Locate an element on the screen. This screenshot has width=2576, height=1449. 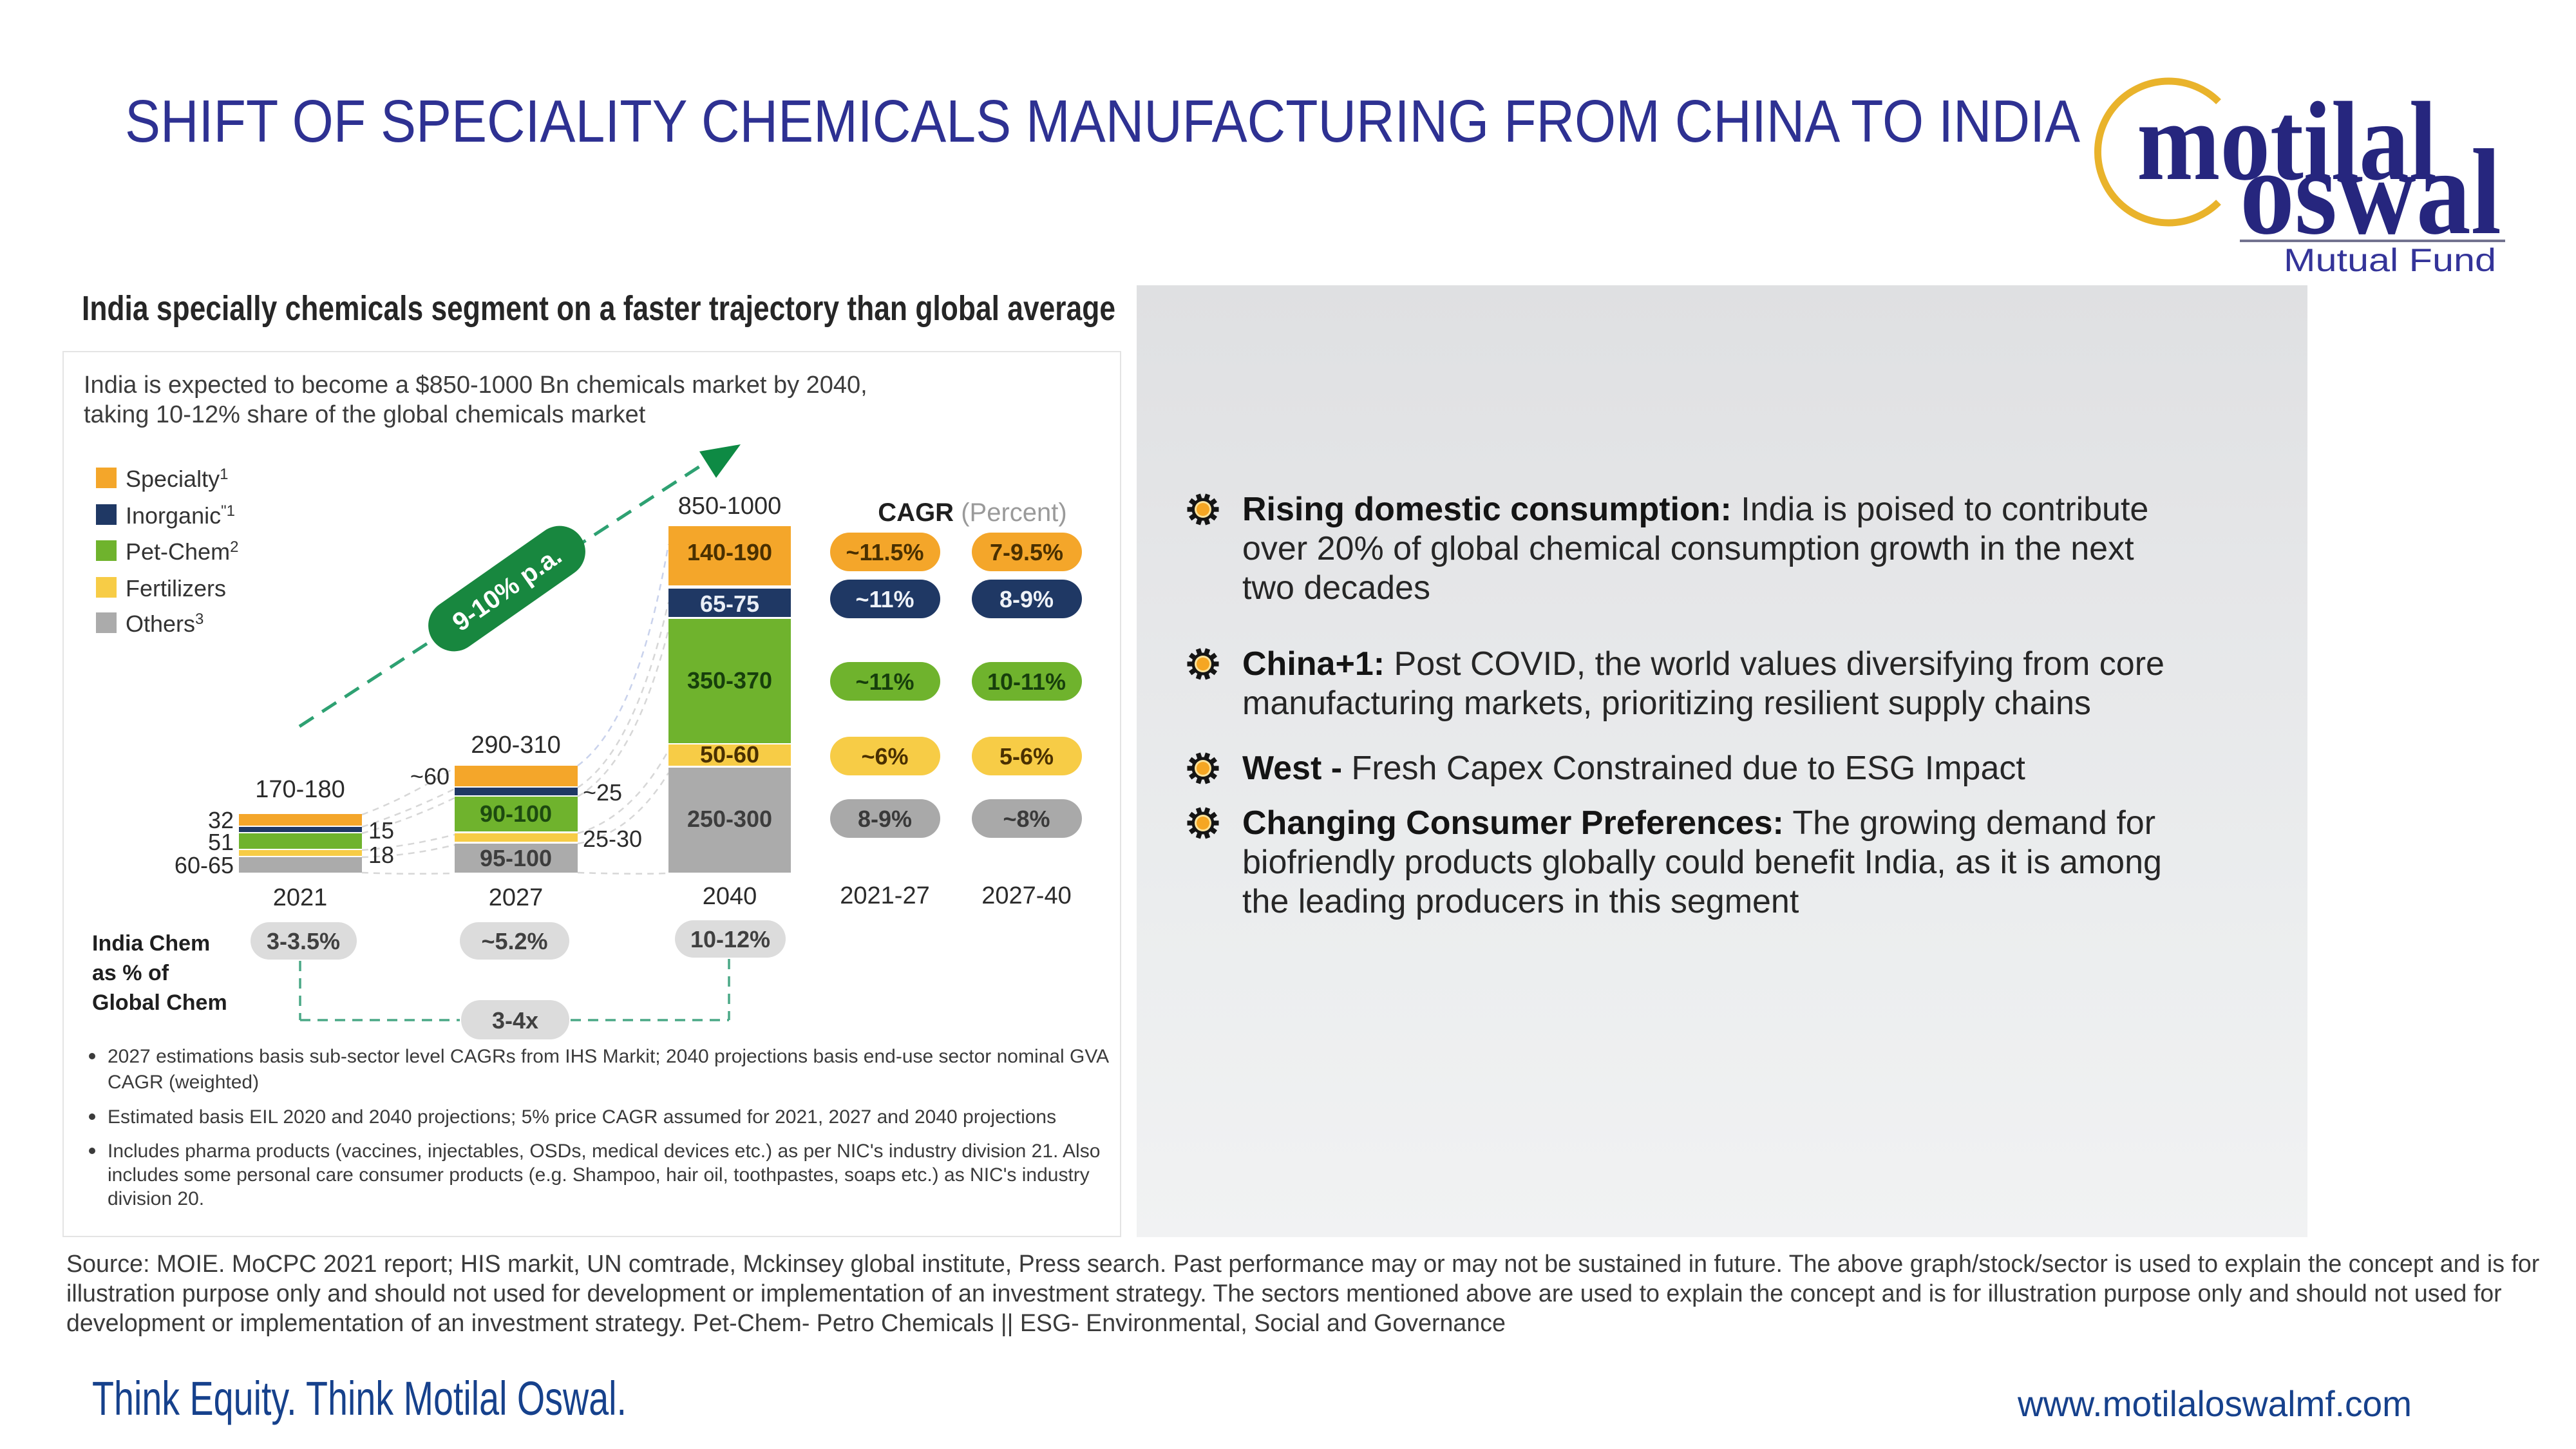
svg-text: 10-11% is located at coordinates (1027, 682).